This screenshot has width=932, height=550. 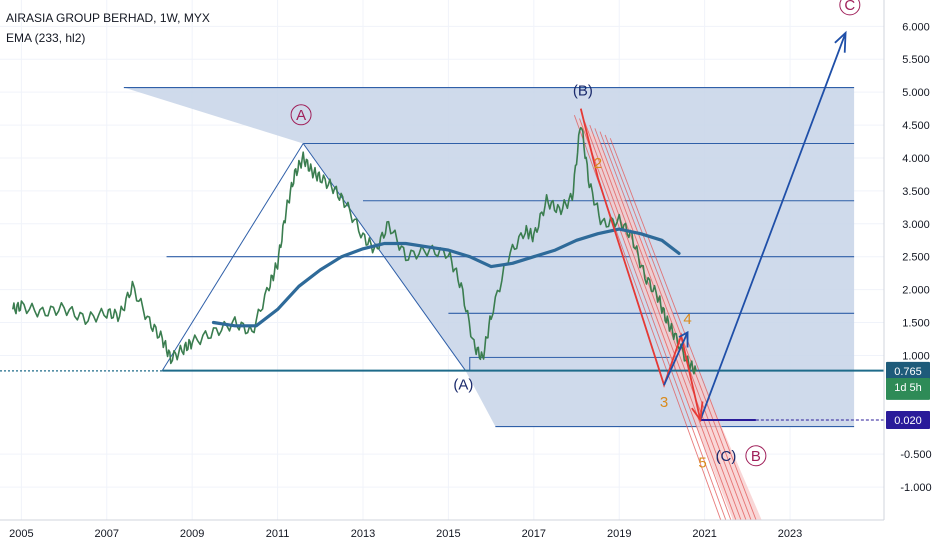 I want to click on y-tick-label: 2.000, so click(x=916, y=291).